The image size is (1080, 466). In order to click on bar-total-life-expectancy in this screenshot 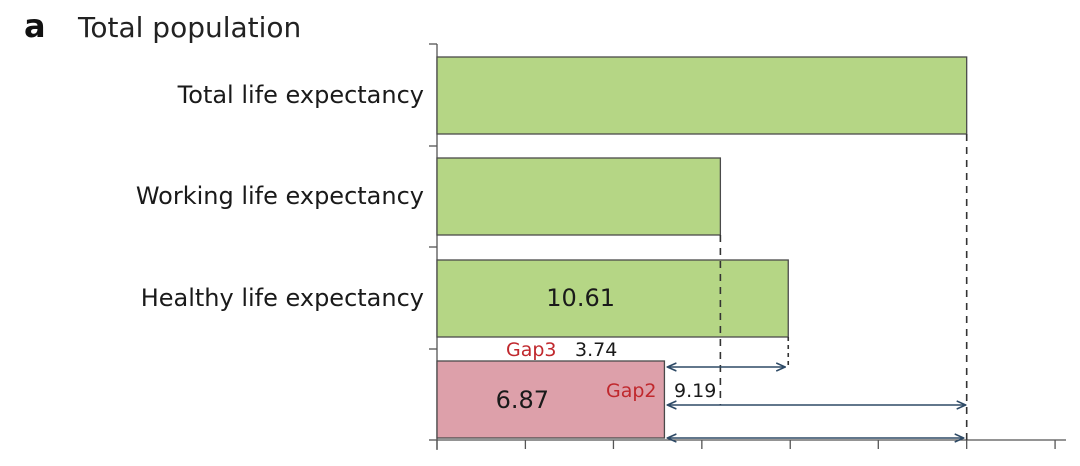, I will do `click(702, 95)`.